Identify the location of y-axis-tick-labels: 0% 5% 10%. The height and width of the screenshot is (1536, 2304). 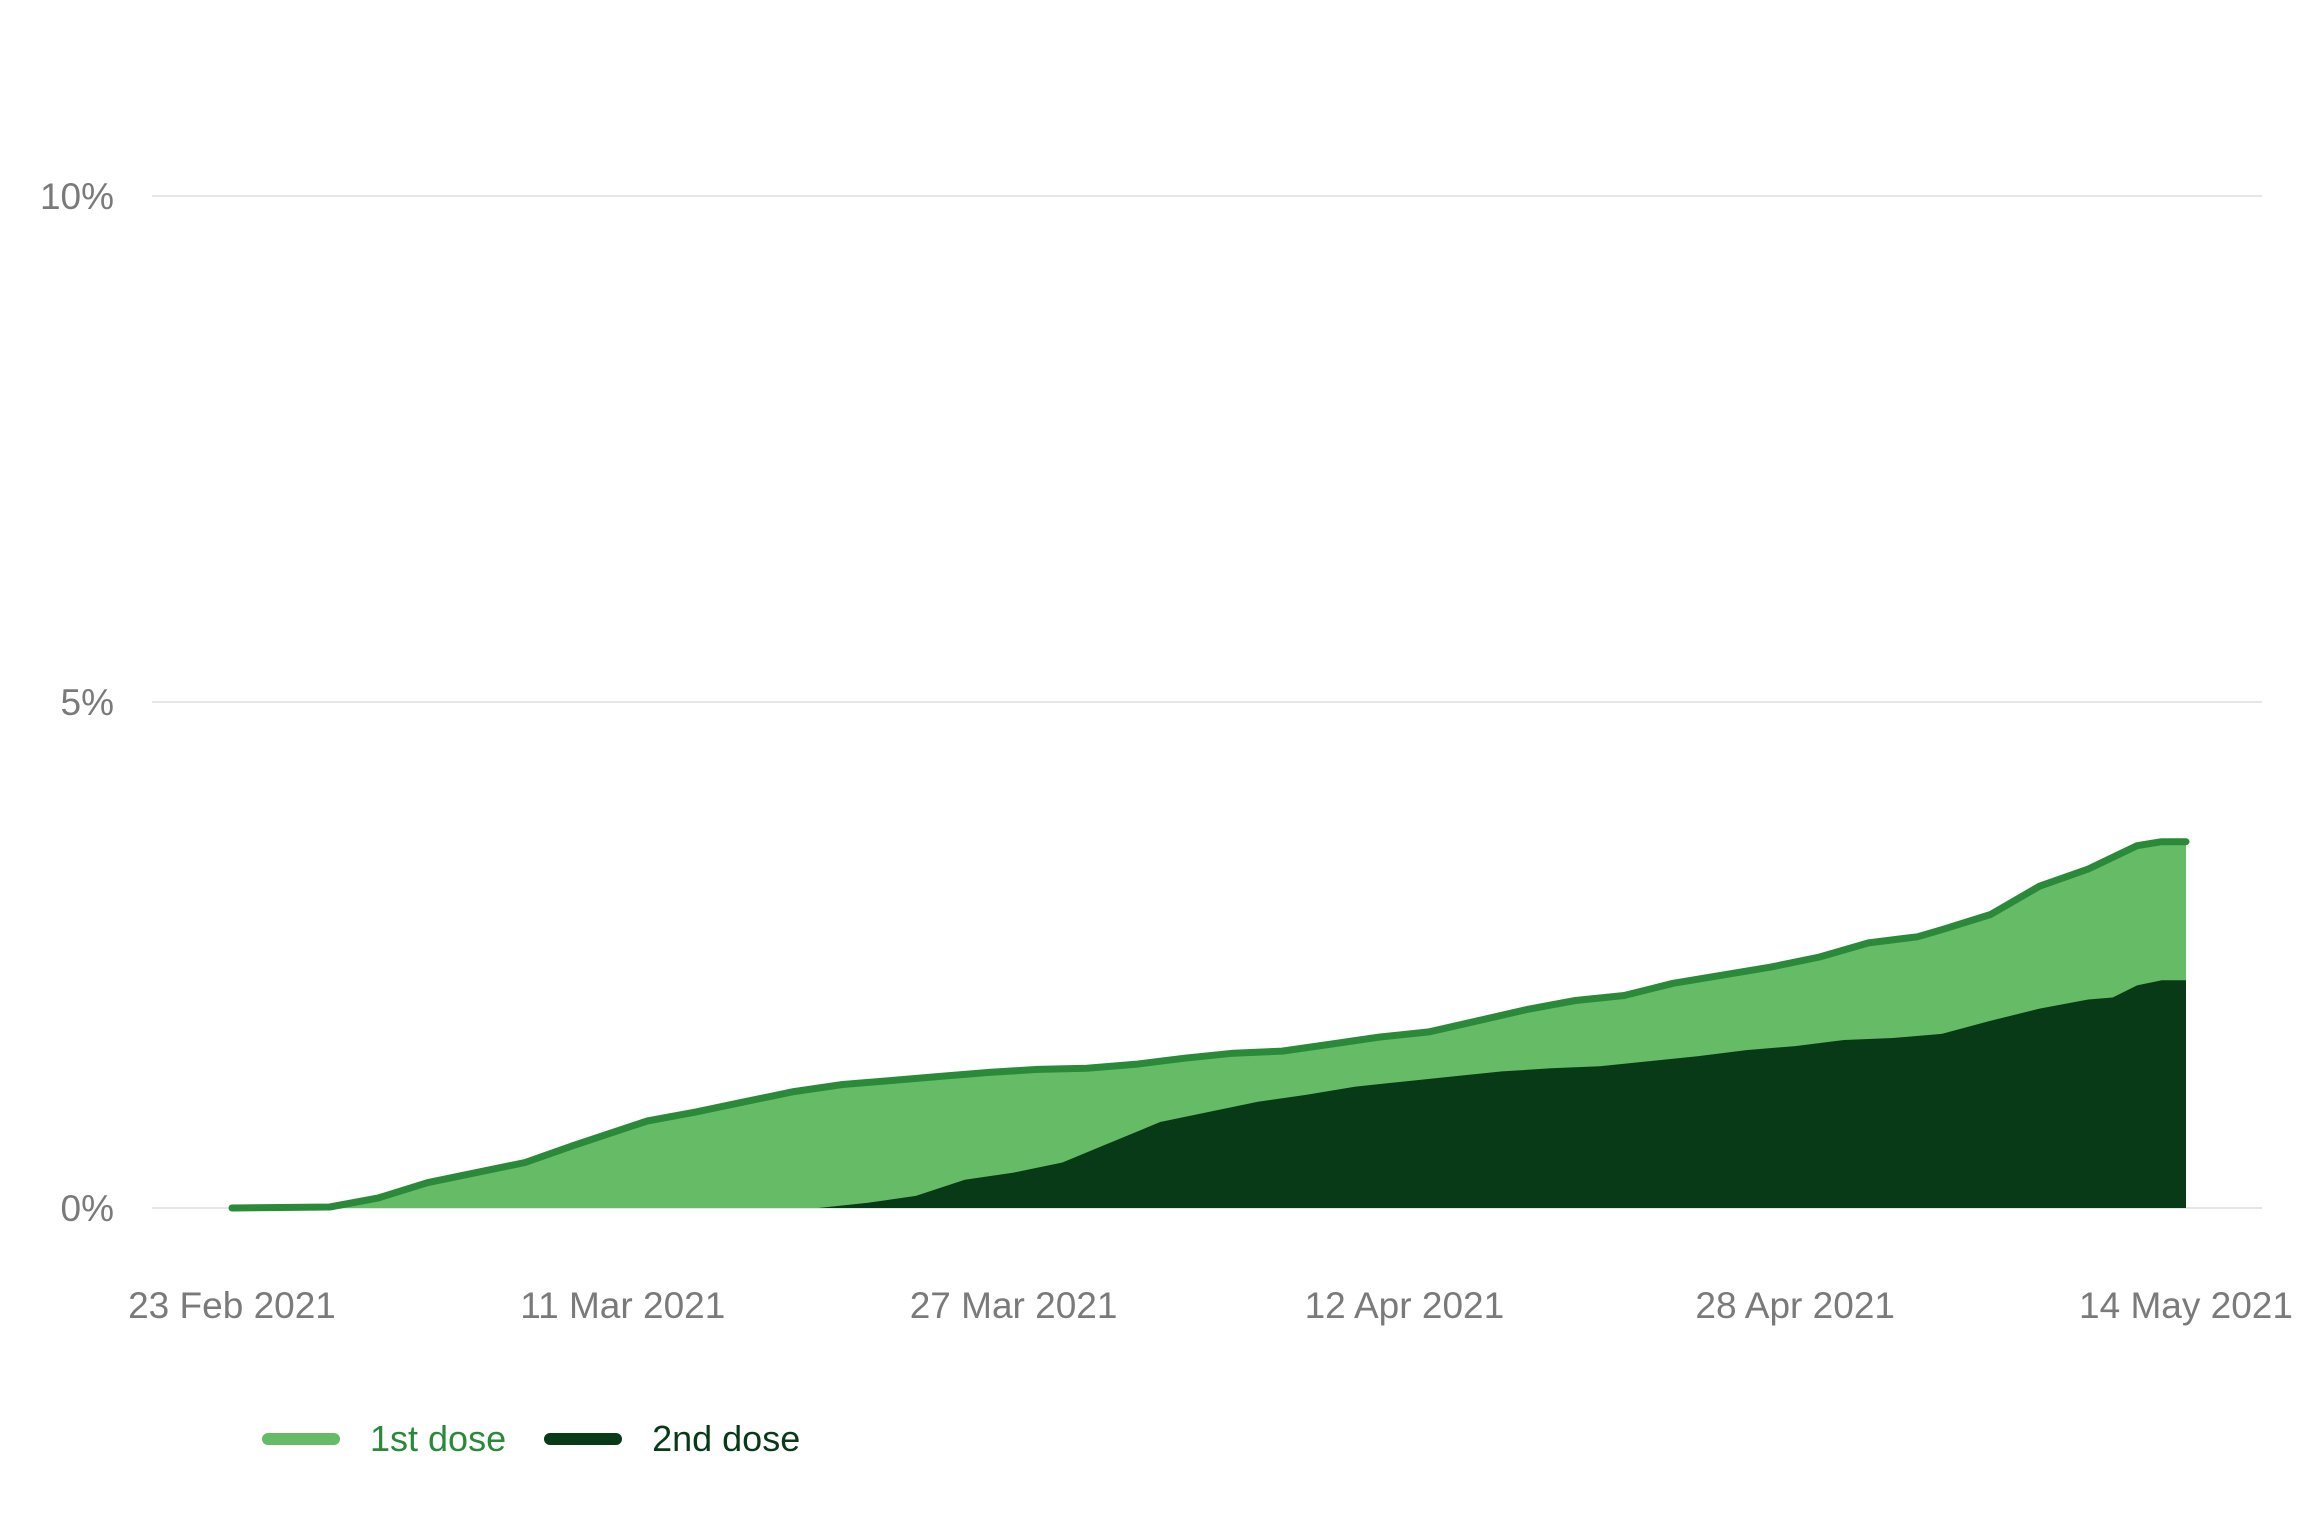
(77, 702).